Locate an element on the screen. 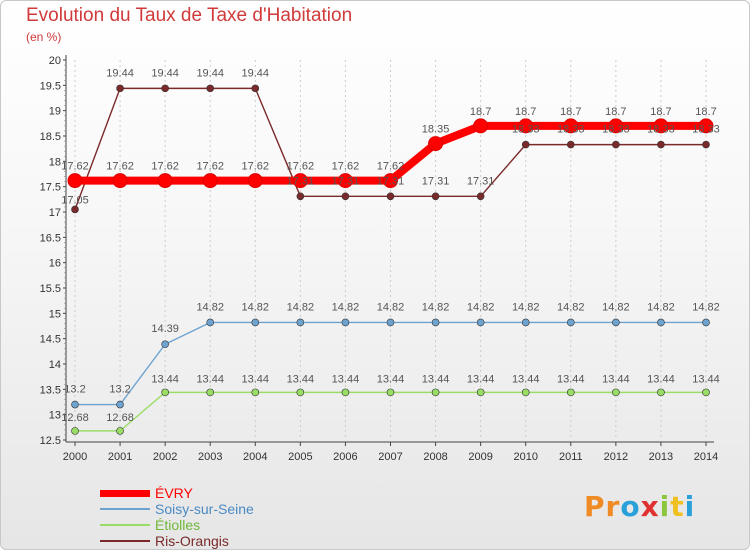  y-tick-label: 17 is located at coordinates (55, 213).